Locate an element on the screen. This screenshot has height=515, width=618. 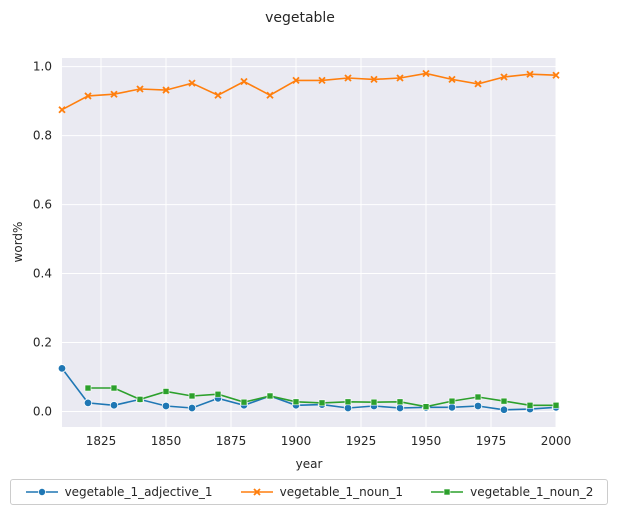
legend-label: vegetable_1_adjective_1 is located at coordinates (138, 492).